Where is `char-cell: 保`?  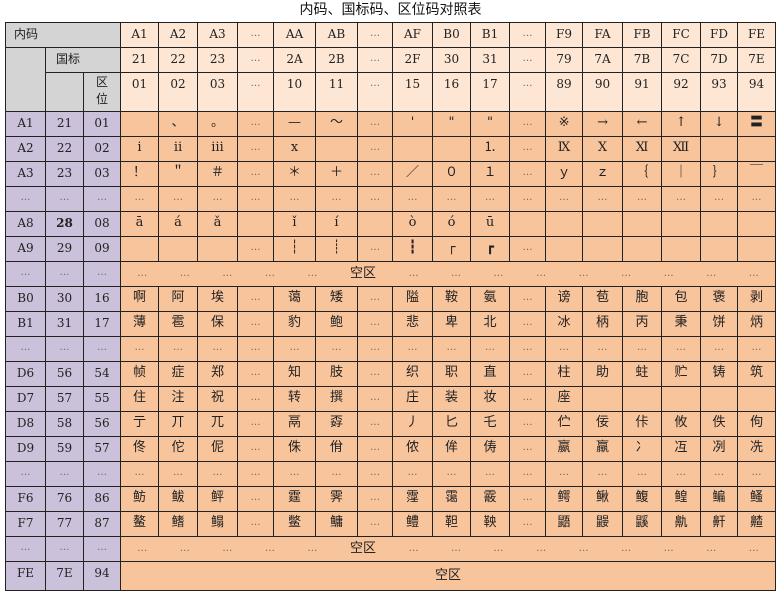 char-cell: 保 is located at coordinates (218, 324).